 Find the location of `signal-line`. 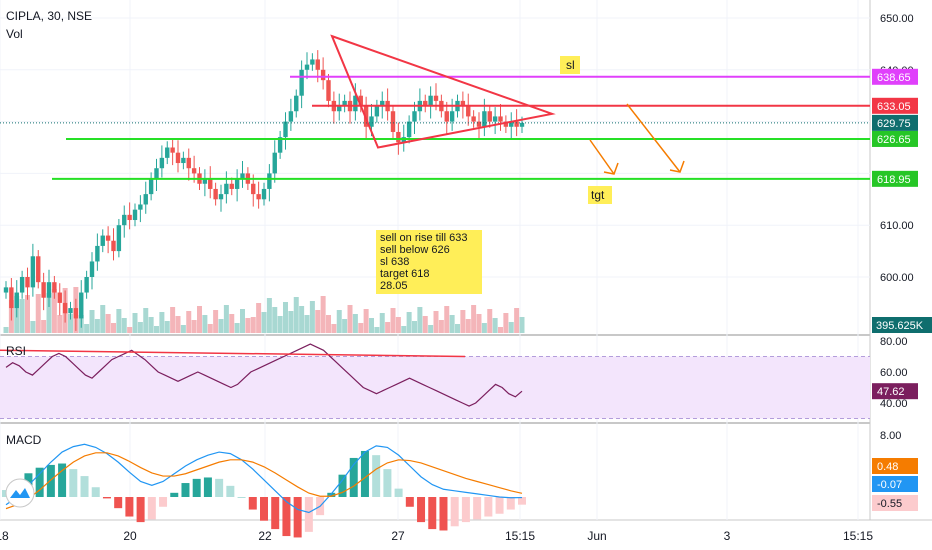

signal-line is located at coordinates (264, 481).